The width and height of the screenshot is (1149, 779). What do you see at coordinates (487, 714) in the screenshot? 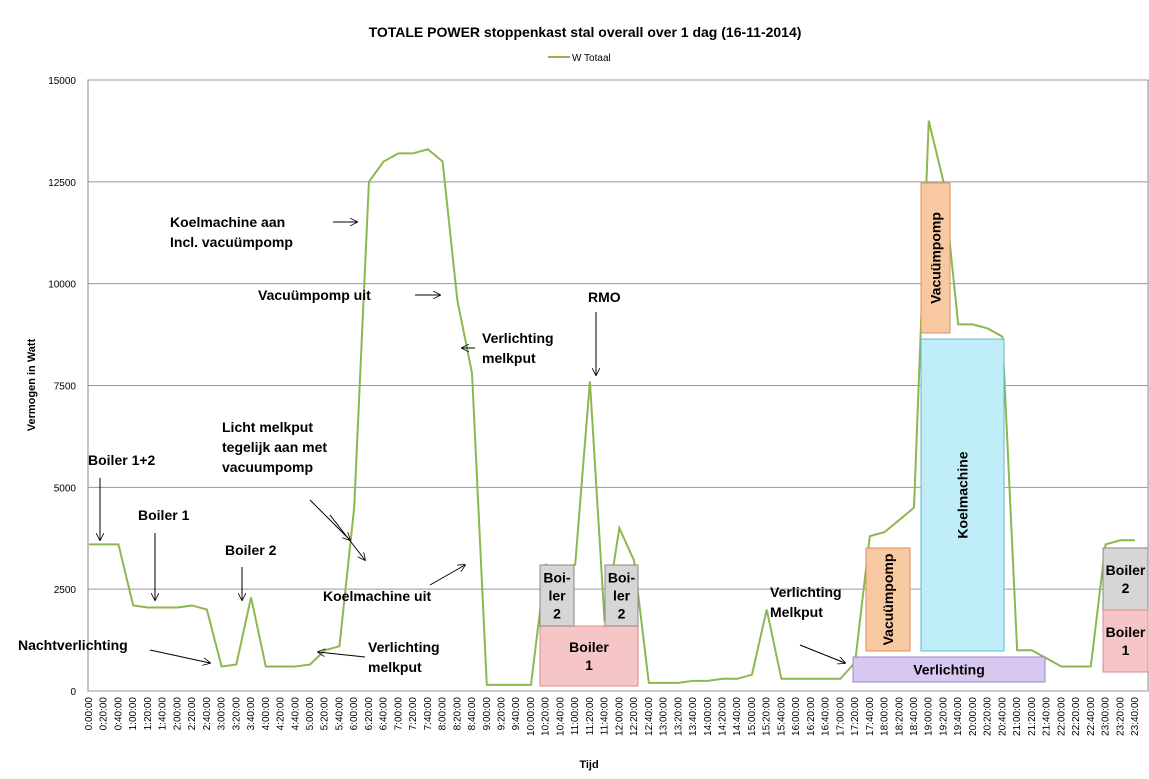
I see `x-tick-label: 9:00:00` at bounding box center [487, 714].